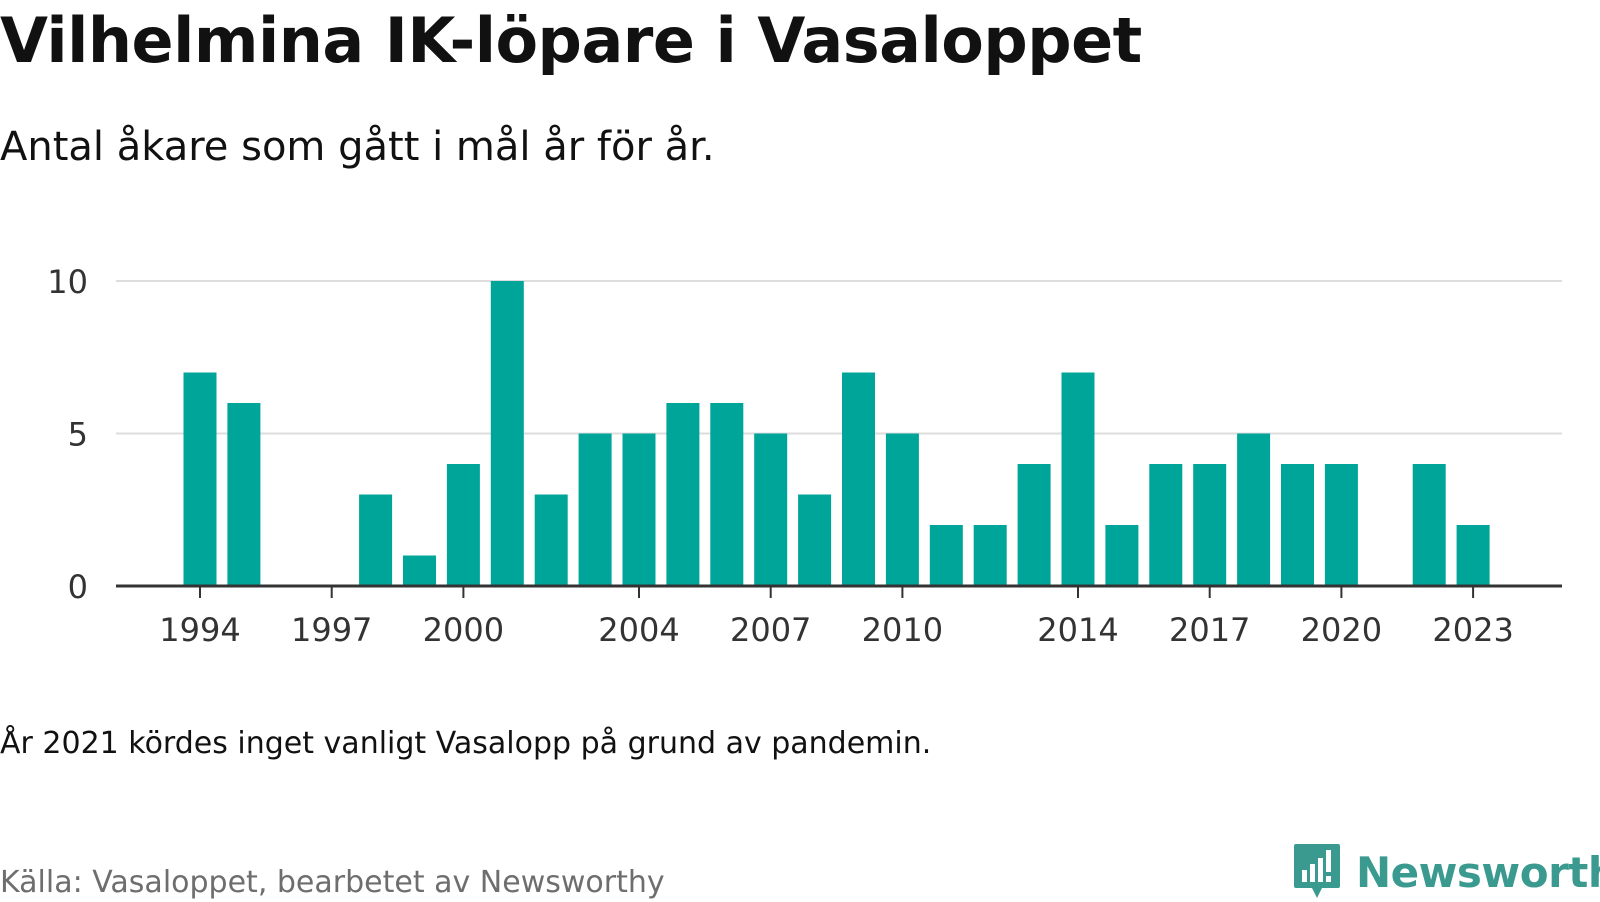  Describe the element at coordinates (839, 591) in the screenshot. I see `x-axis` at that location.